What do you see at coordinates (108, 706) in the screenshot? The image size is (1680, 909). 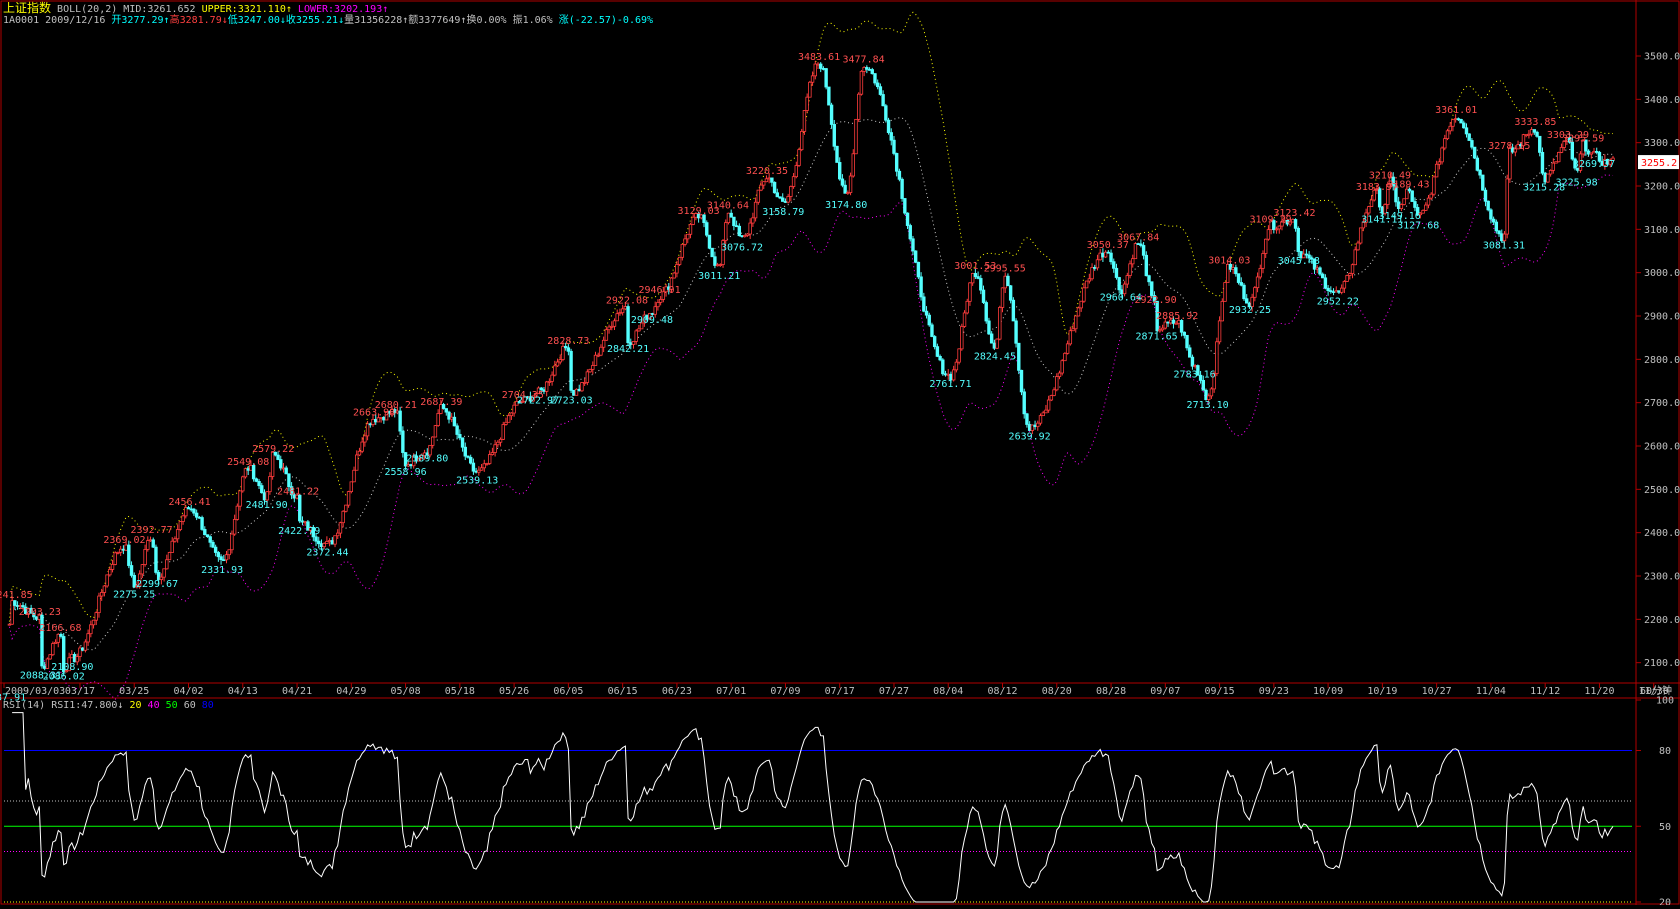 I see `rsi-header: RSI(14) RSI1:47.800↓ 20 40 50 60 80` at bounding box center [108, 706].